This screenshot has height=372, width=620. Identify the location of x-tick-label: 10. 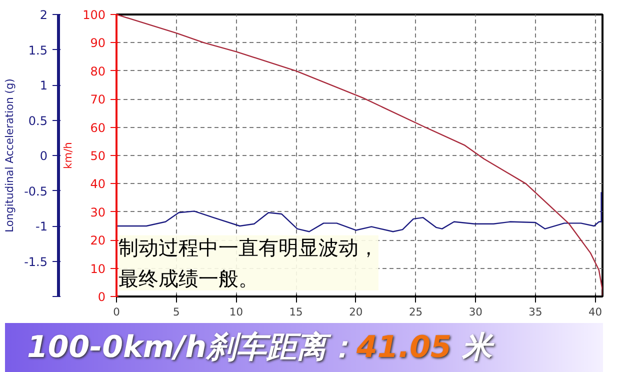
(236, 312).